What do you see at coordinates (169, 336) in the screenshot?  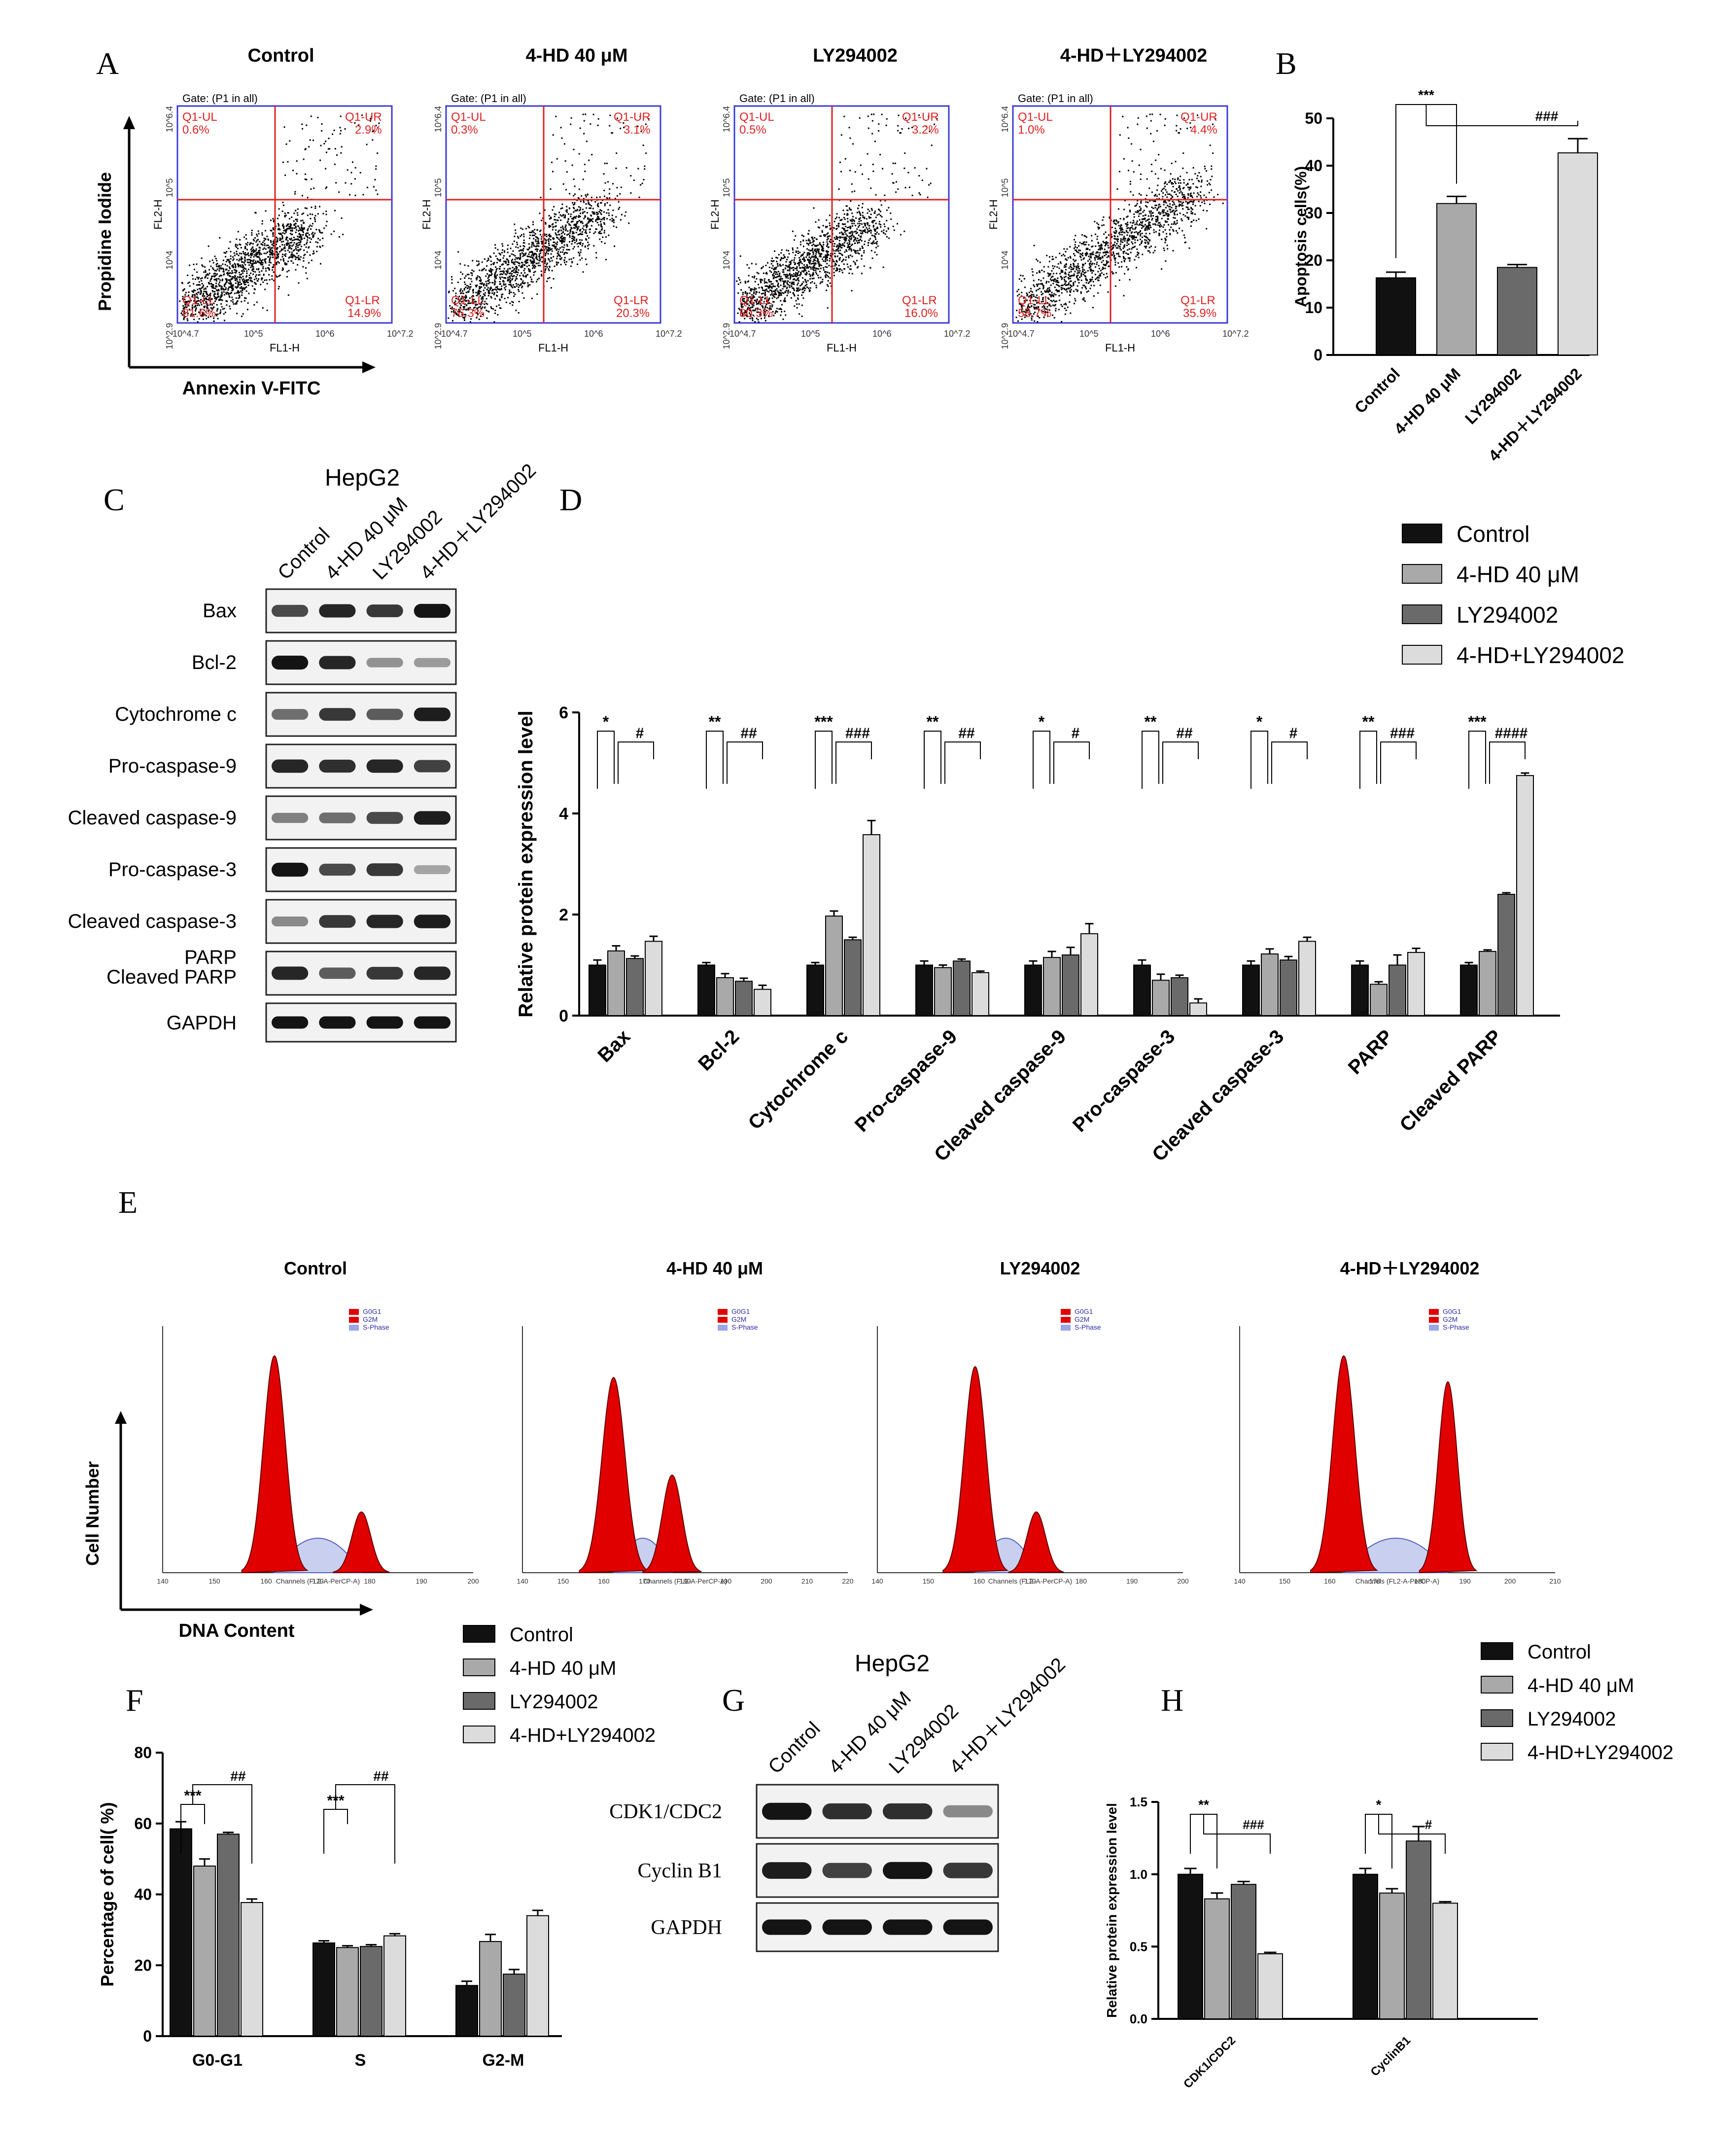 I see `flow-y-tick: 10^2.9` at bounding box center [169, 336].